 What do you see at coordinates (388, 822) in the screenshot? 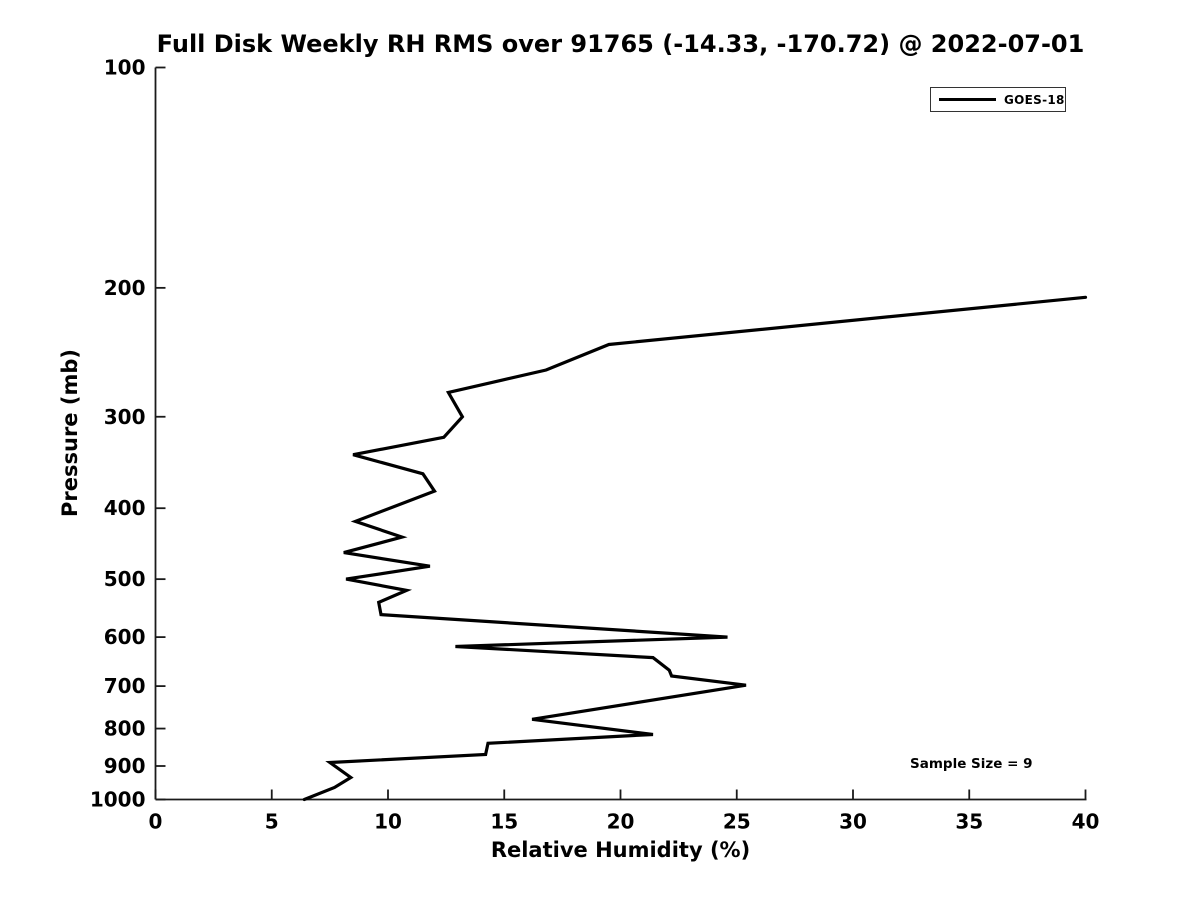
I see `x-tick-label: 10` at bounding box center [388, 822].